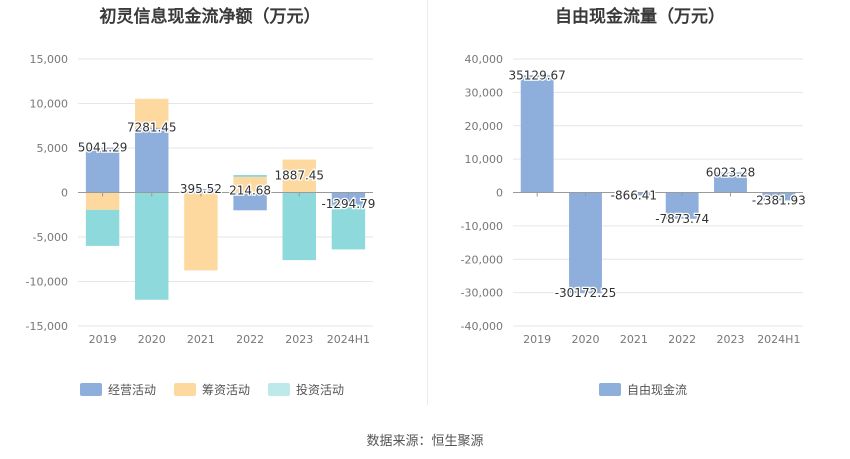 Image resolution: width=850 pixels, height=459 pixels. I want to click on legend-swatch-operating, so click(91, 389).